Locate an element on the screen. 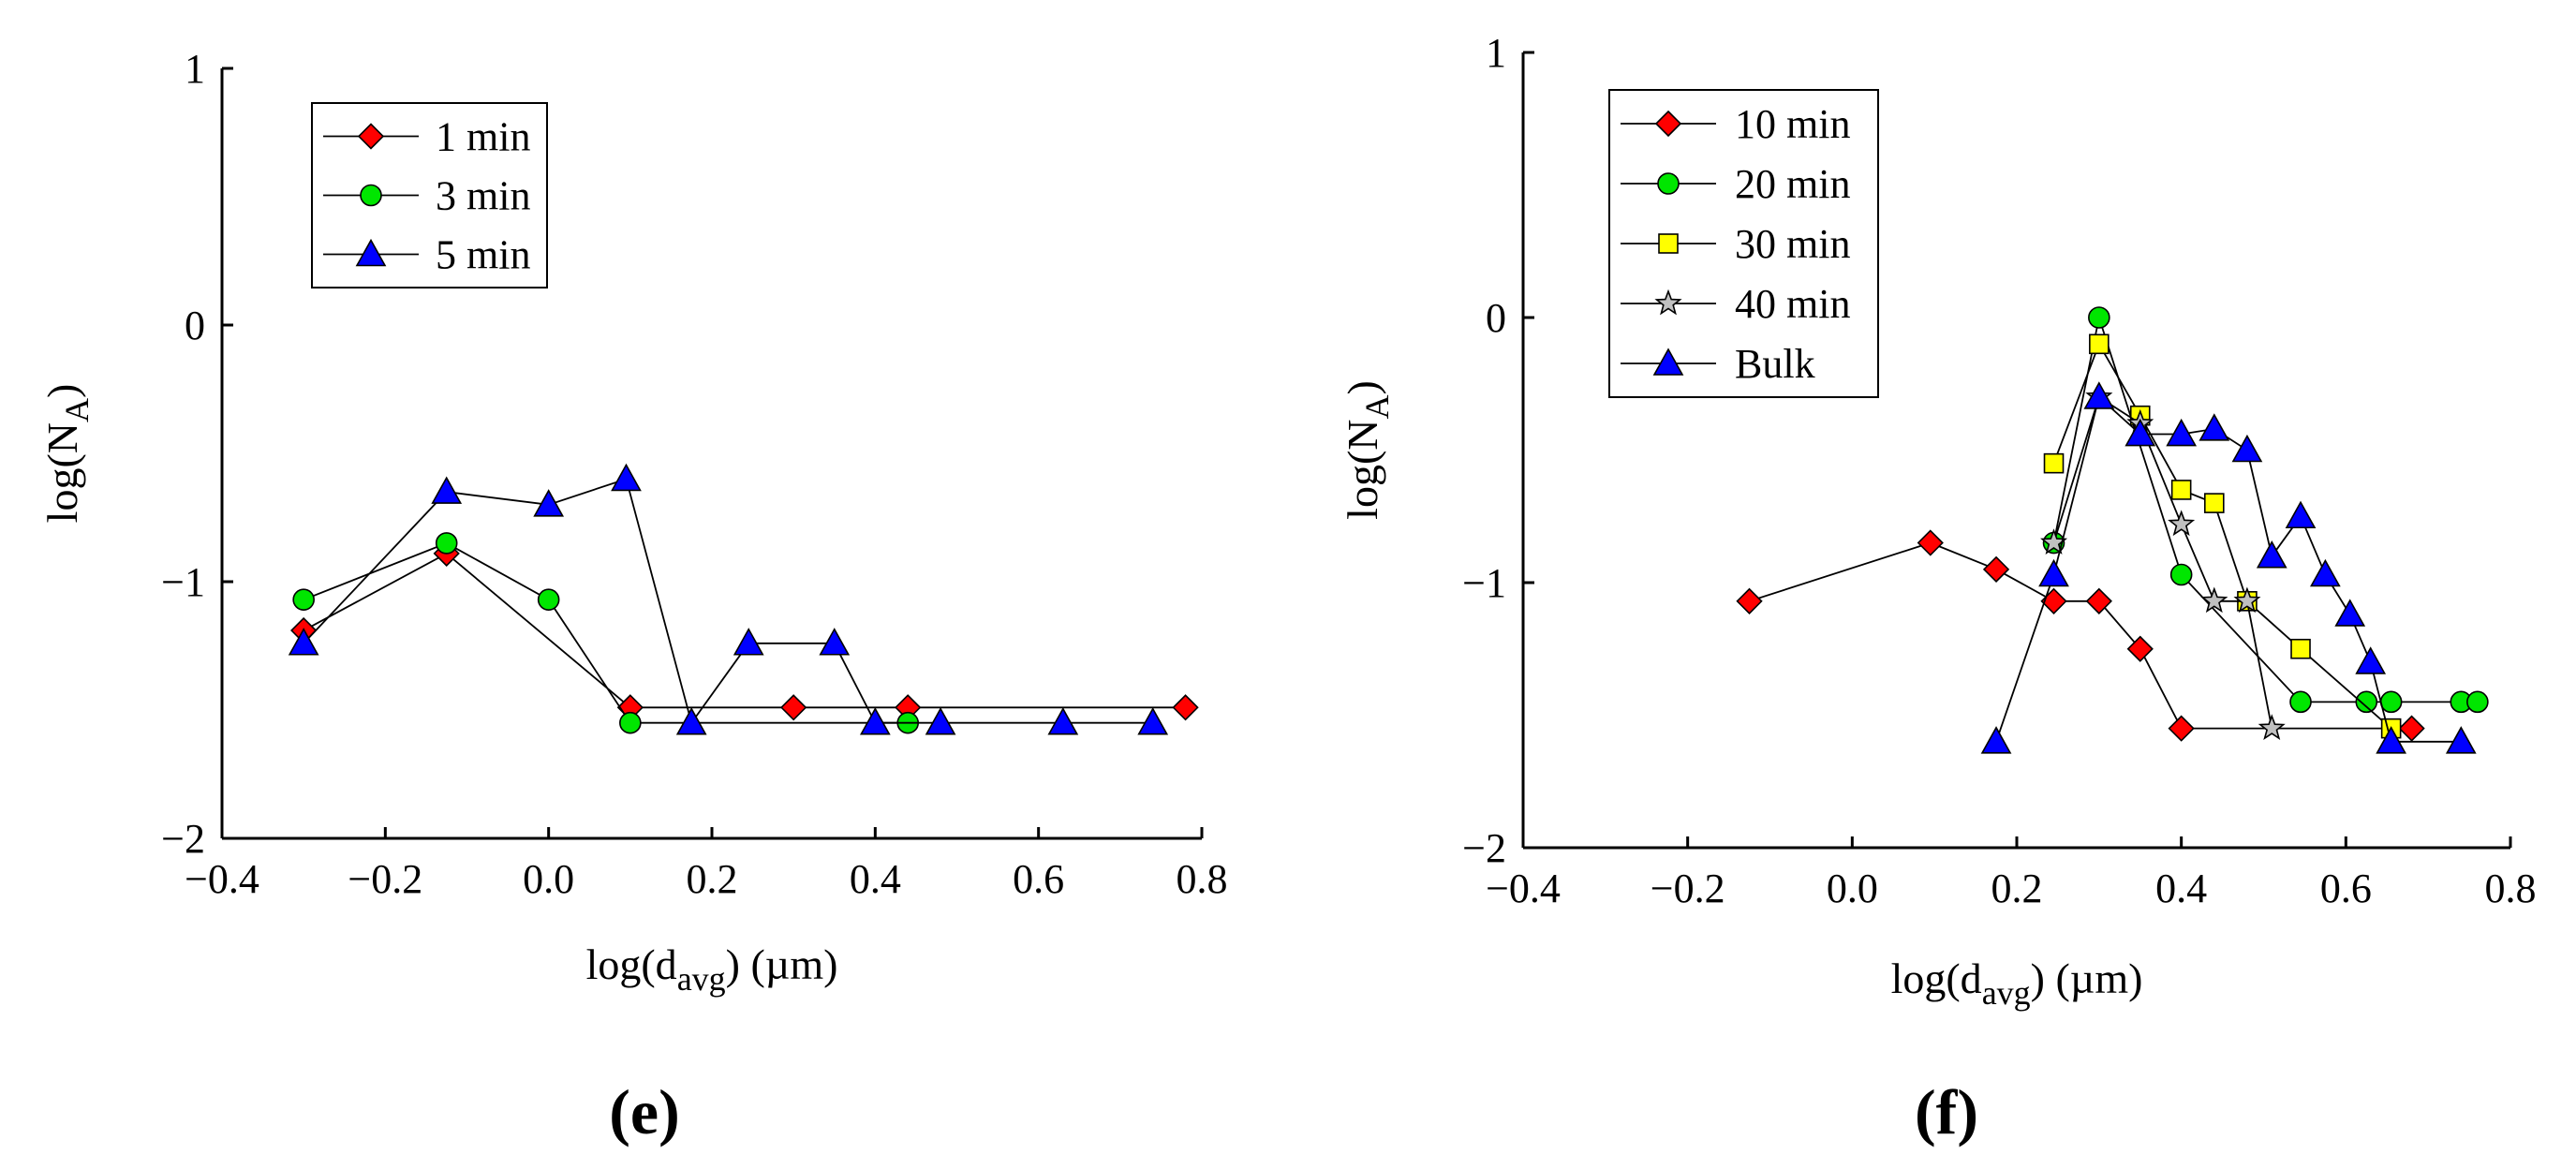  legend-label: 20 min is located at coordinates (1793, 184).